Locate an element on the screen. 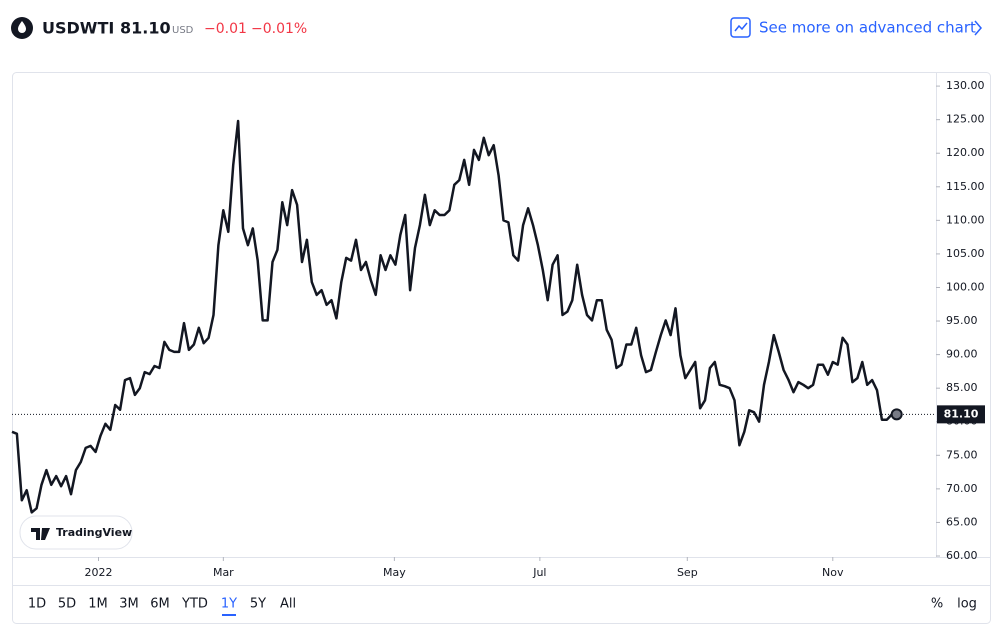 The image size is (1003, 634). x-tick-label: Mar is located at coordinates (223, 572).